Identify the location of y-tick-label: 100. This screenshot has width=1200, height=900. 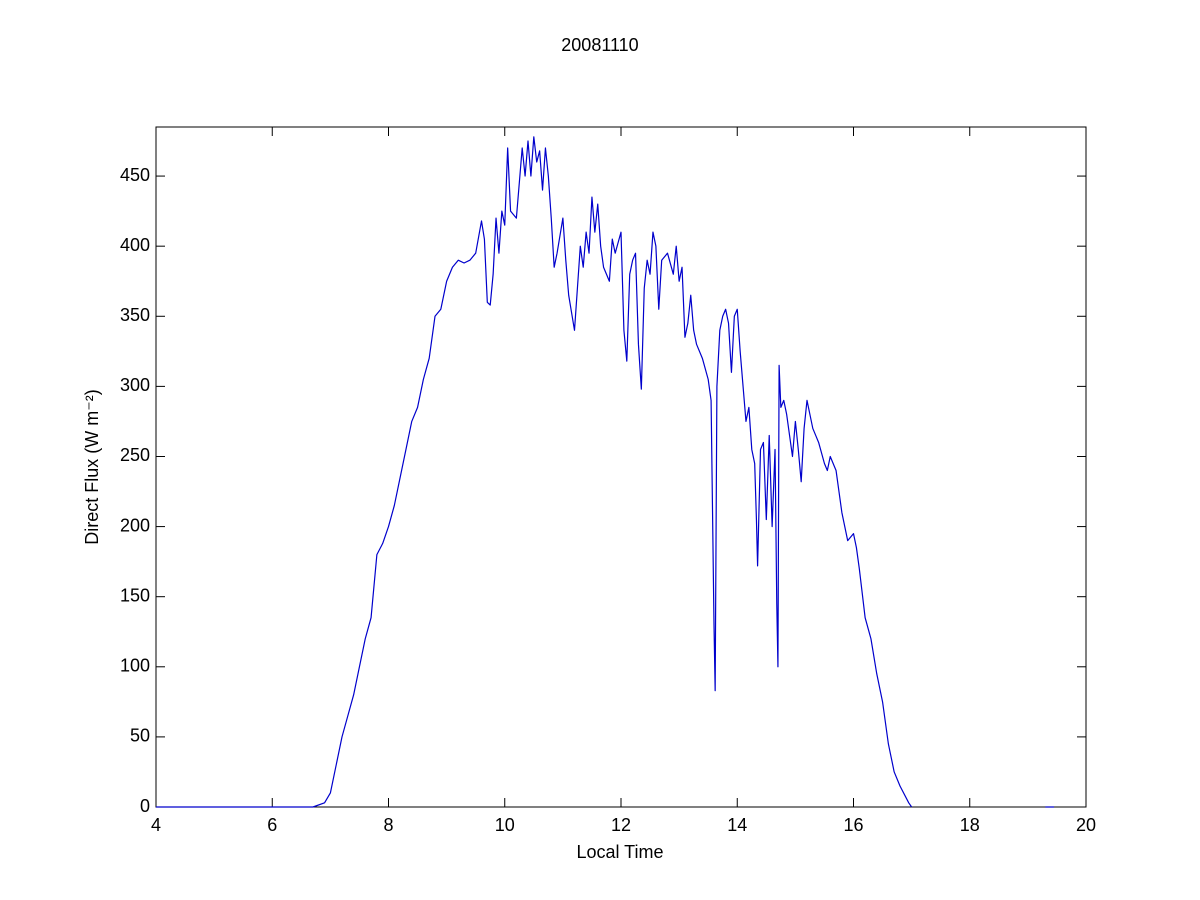
(135, 666).